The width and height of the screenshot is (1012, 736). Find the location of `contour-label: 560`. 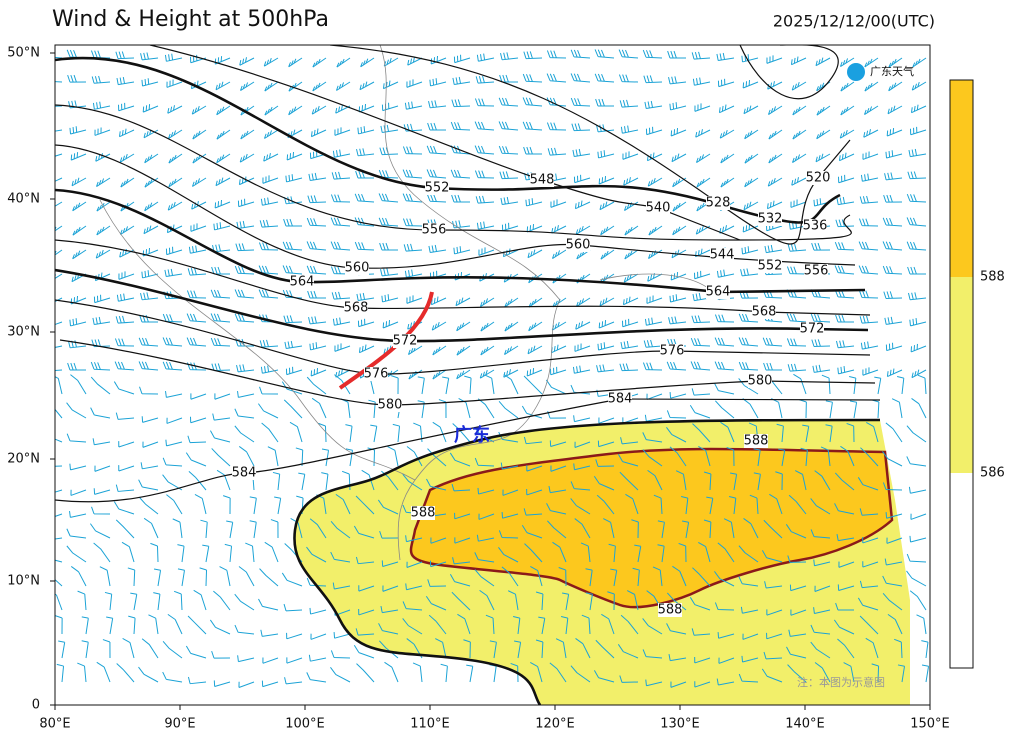

contour-label: 560 is located at coordinates (357, 268).